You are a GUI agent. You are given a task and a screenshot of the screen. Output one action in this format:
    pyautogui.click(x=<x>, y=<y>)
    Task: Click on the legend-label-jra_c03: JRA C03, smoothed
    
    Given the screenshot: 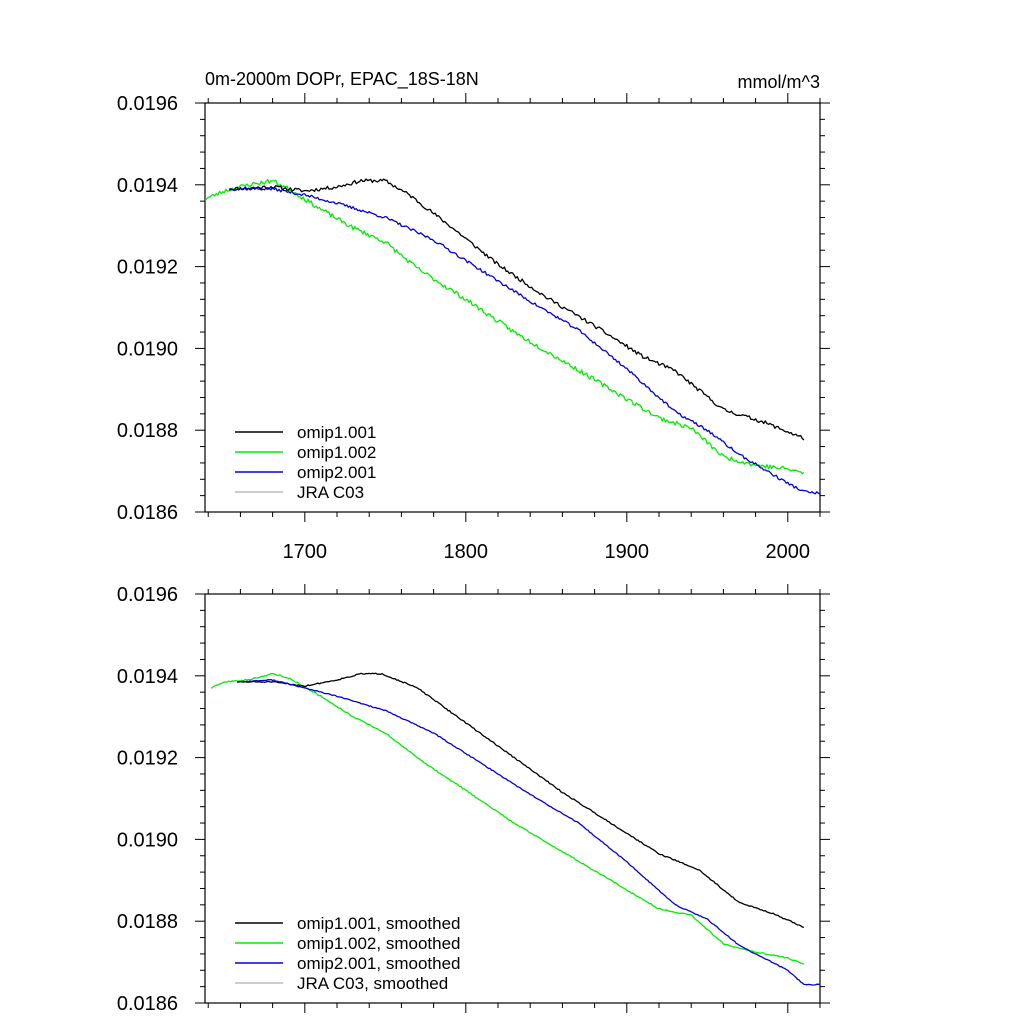 What is the action you would take?
    pyautogui.click(x=372, y=983)
    